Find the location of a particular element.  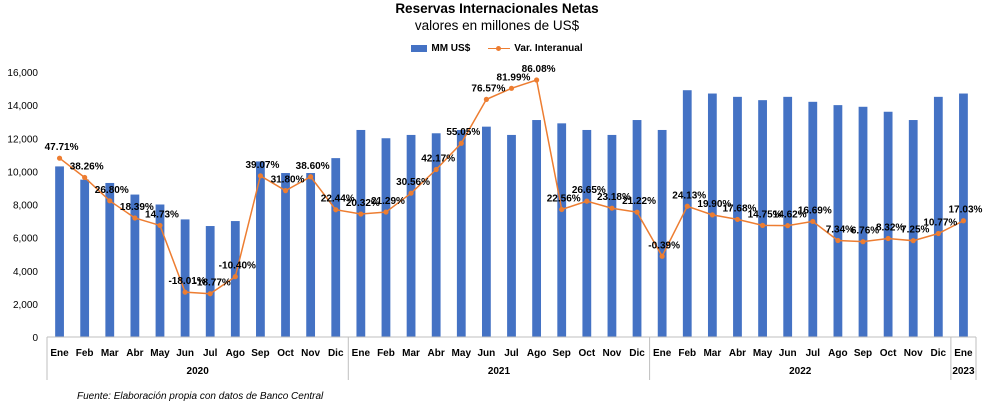

data-label: 19.90% is located at coordinates (714, 204).